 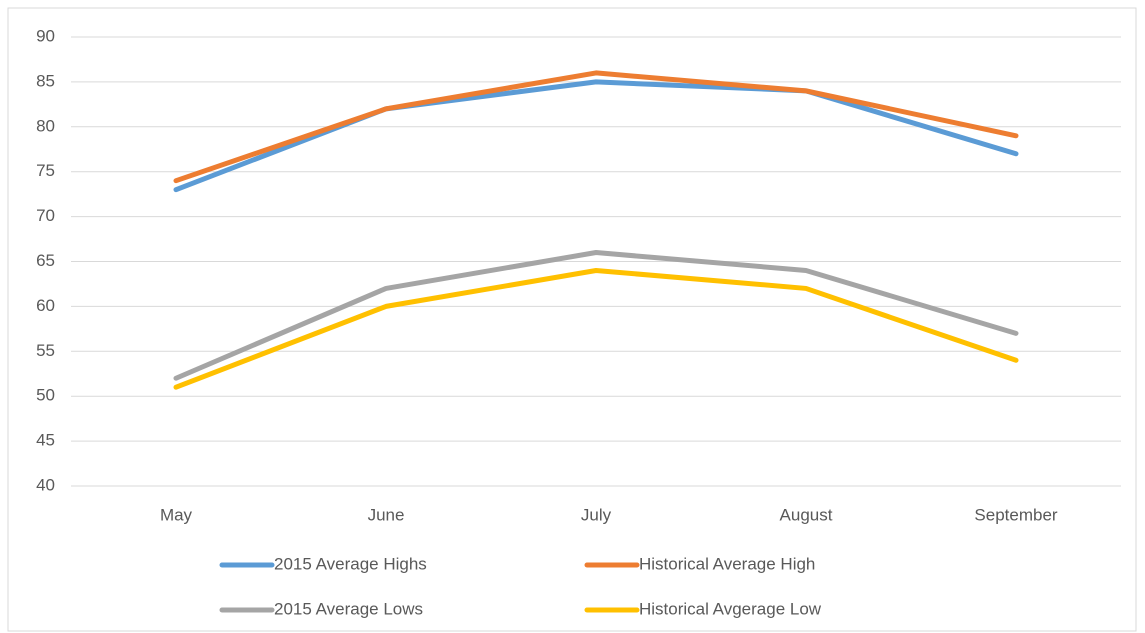 What do you see at coordinates (45, 260) in the screenshot?
I see `y-tick-label: 65` at bounding box center [45, 260].